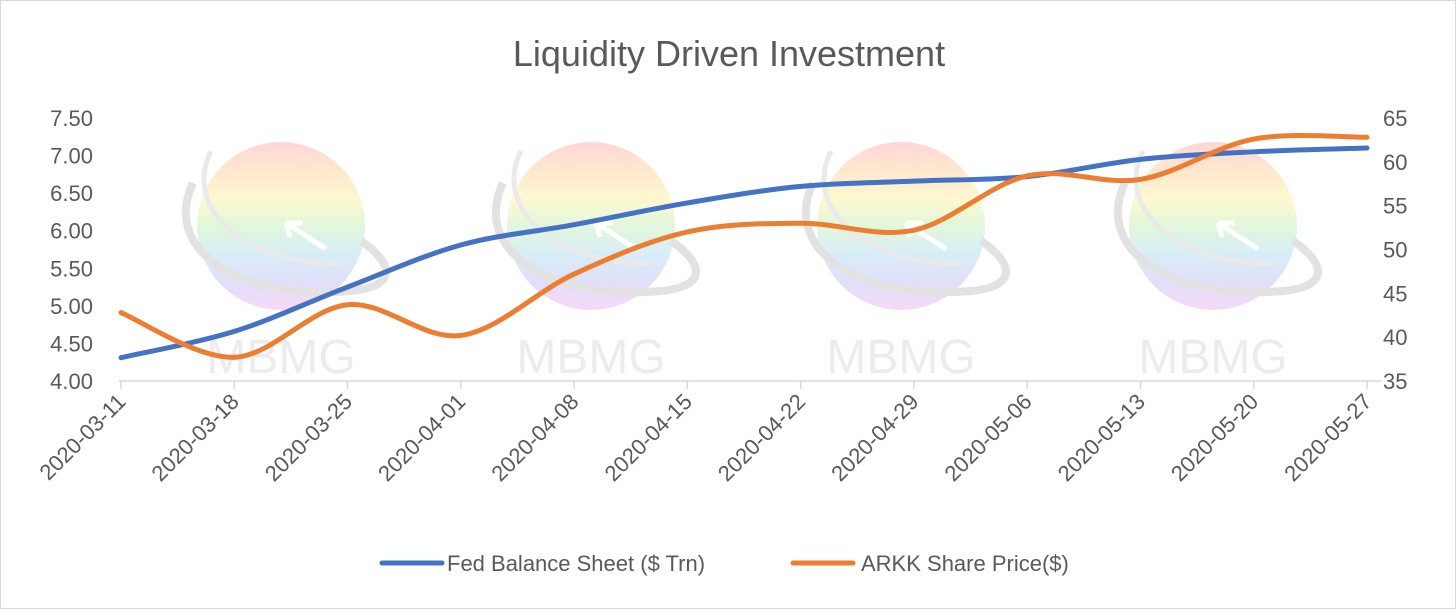  I want to click on y-left-tick-label: 4.00, so click(71, 381).